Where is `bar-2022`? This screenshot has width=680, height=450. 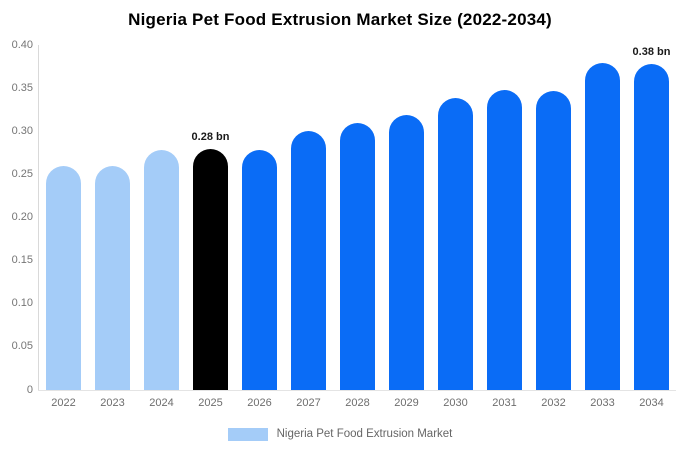
bar-2022 is located at coordinates (63, 277).